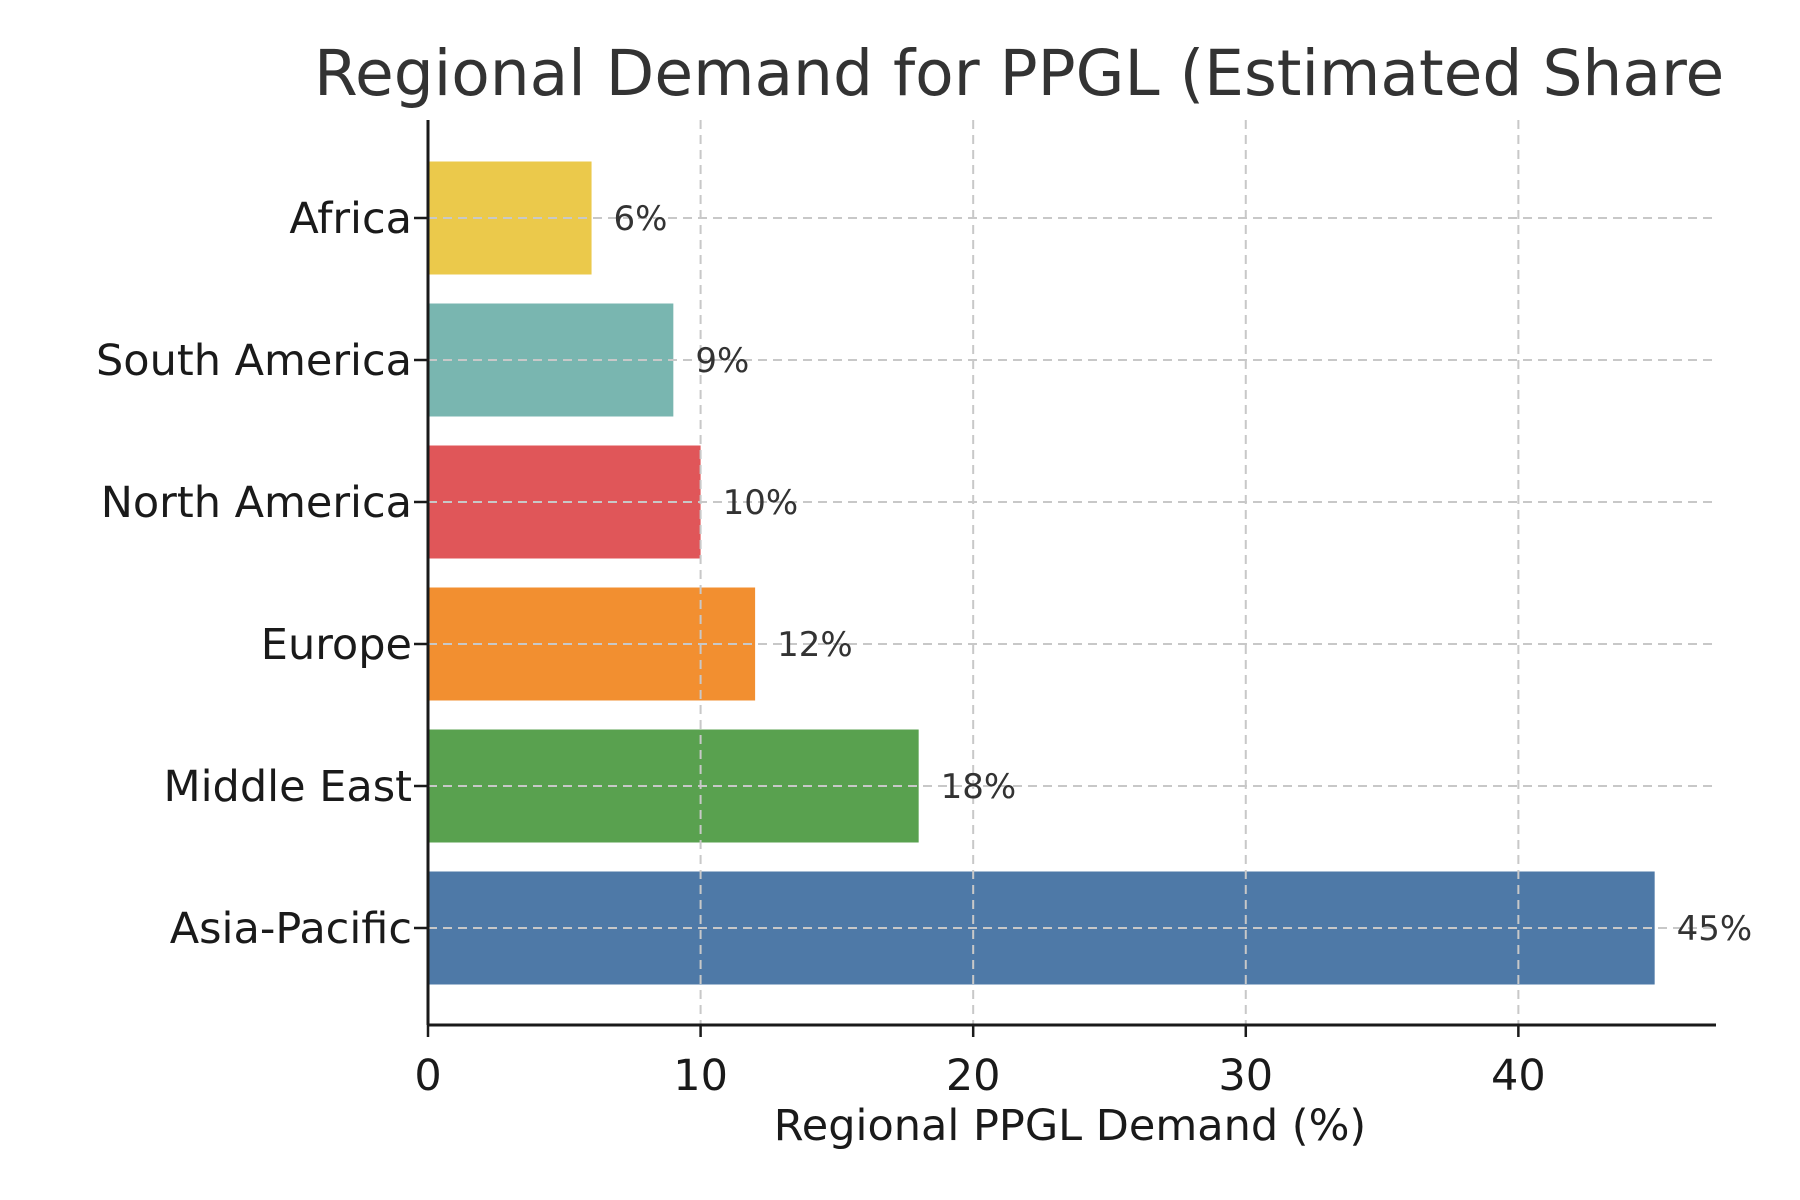 This screenshot has height=1200, width=1800. Describe the element at coordinates (1715, 929) in the screenshot. I see `value-label: 45%` at that location.